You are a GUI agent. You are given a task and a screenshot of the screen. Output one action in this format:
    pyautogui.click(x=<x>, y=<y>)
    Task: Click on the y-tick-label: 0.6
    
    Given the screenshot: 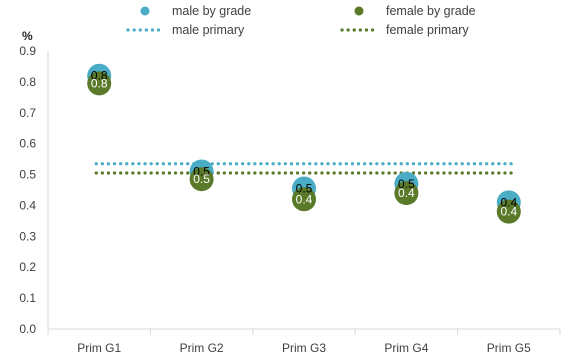 What is the action you would take?
    pyautogui.click(x=27, y=144)
    